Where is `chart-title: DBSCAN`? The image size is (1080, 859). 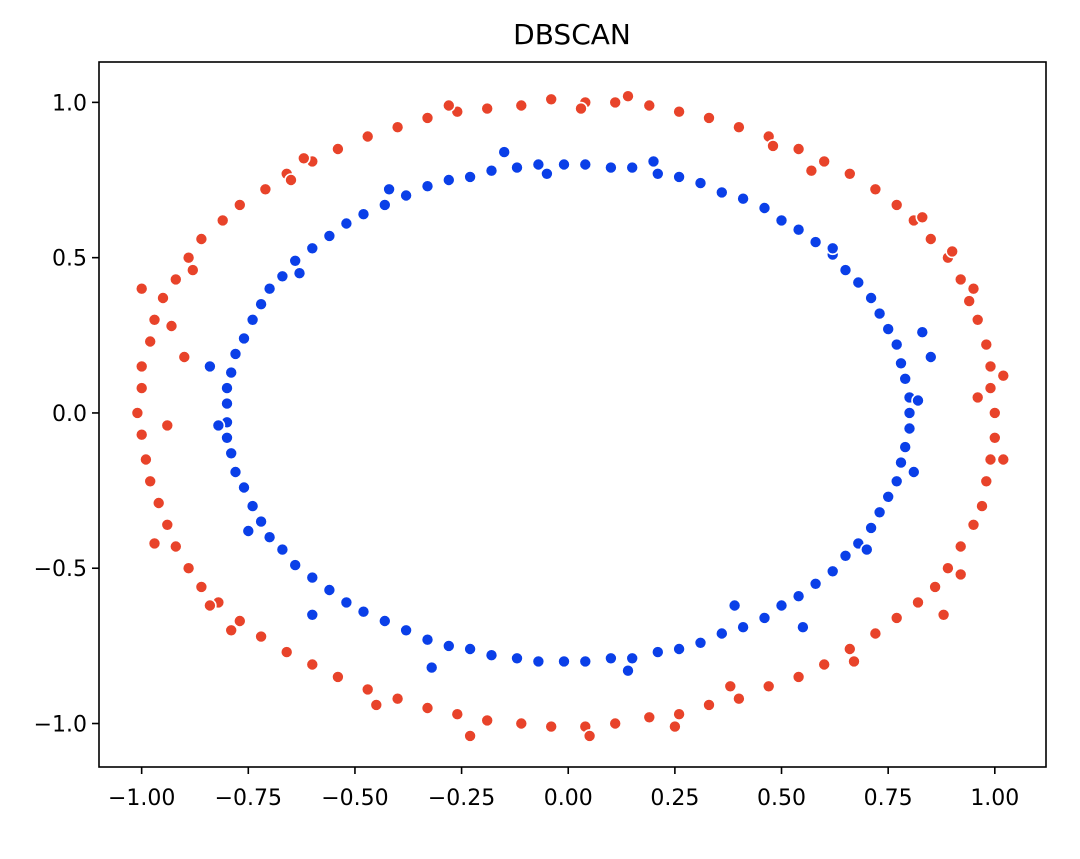
chart-title: DBSCAN is located at coordinates (572, 34).